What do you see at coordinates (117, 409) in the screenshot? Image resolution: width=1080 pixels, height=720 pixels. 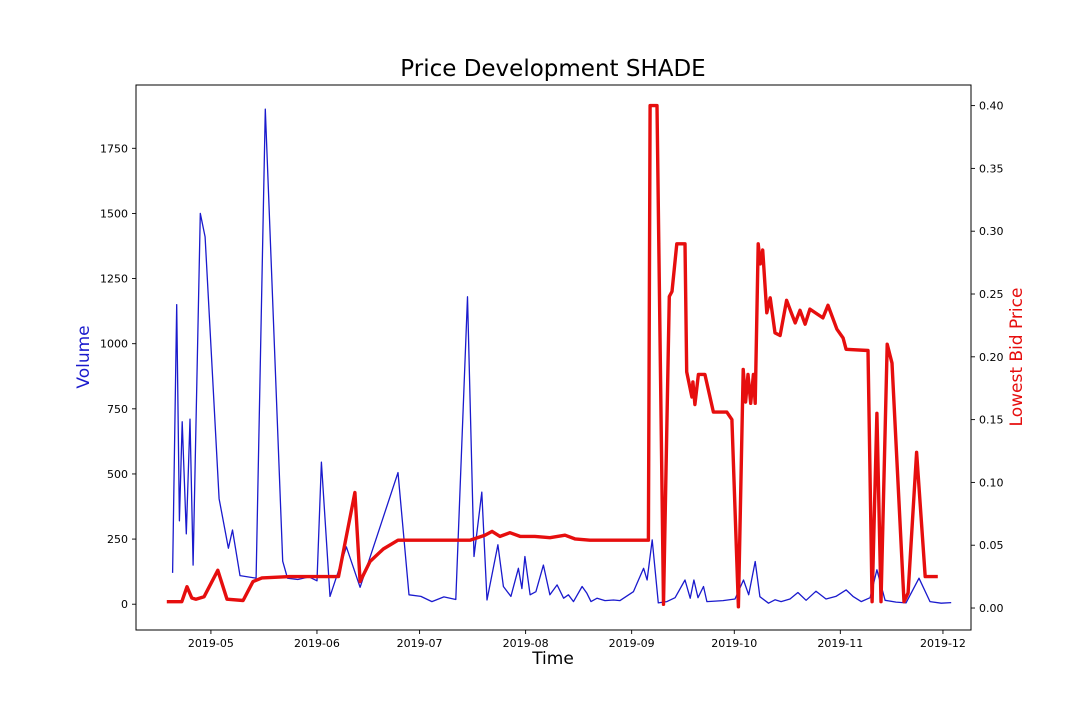 I see `volume-tick-label: 750` at bounding box center [117, 409].